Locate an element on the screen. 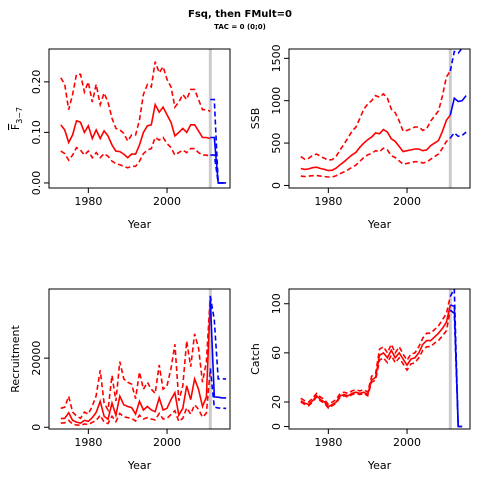 This screenshot has width=480, height=480. y-axis-label: SSB is located at coordinates (255, 119).